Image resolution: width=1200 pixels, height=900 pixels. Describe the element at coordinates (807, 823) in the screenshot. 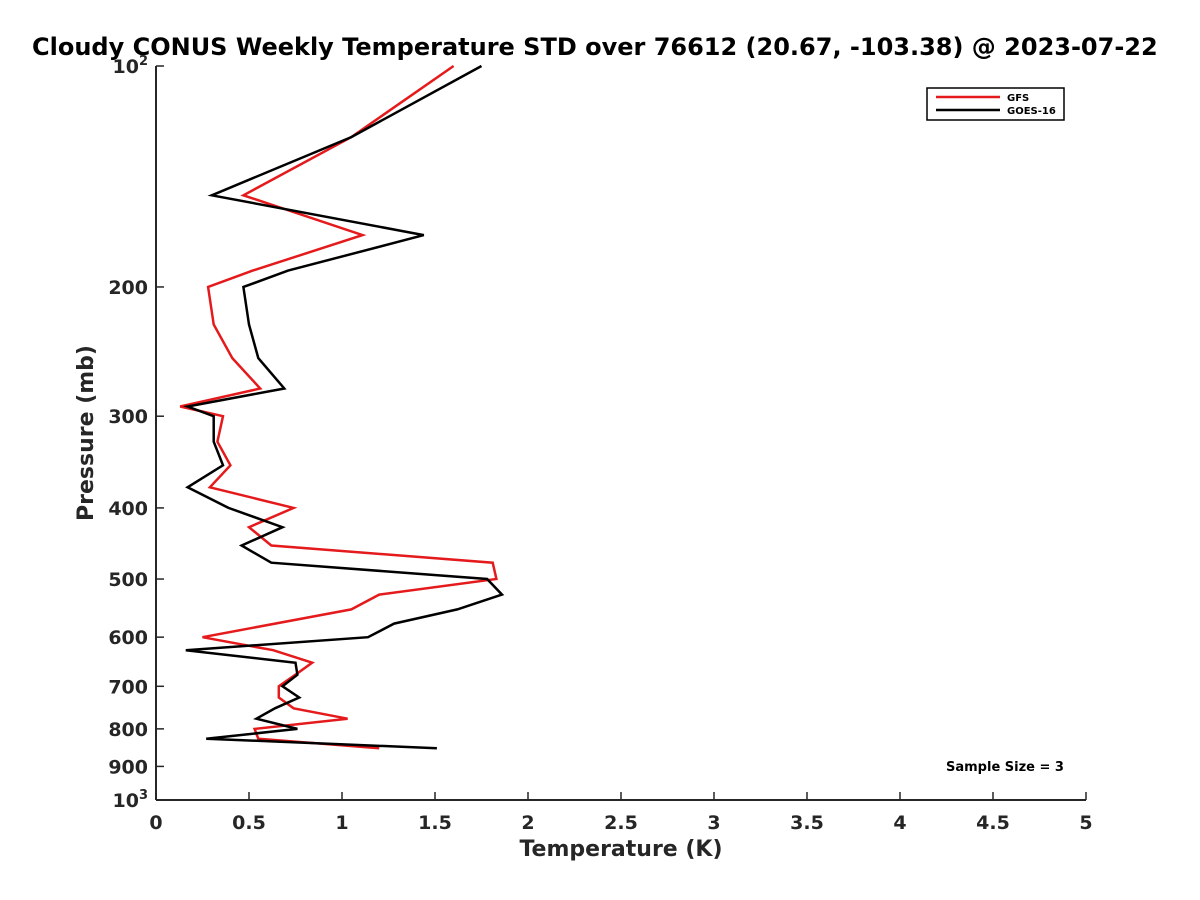

I see `x-tick-label: 3.5` at that location.